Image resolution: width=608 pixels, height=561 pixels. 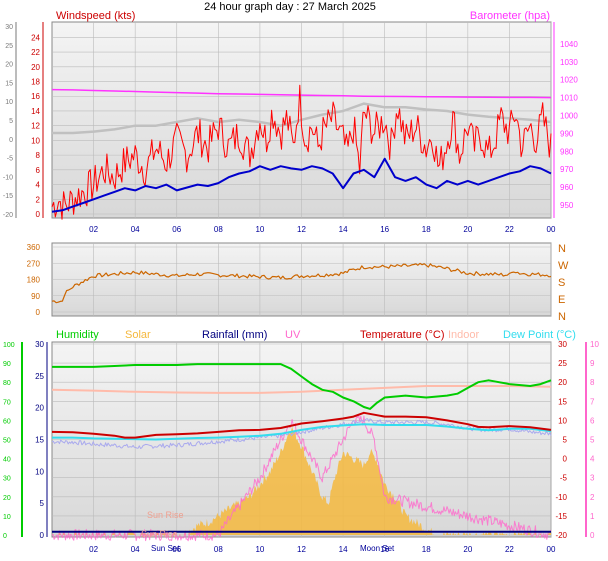 I want to click on rain-tick-20: 20, so click(x=39, y=408).